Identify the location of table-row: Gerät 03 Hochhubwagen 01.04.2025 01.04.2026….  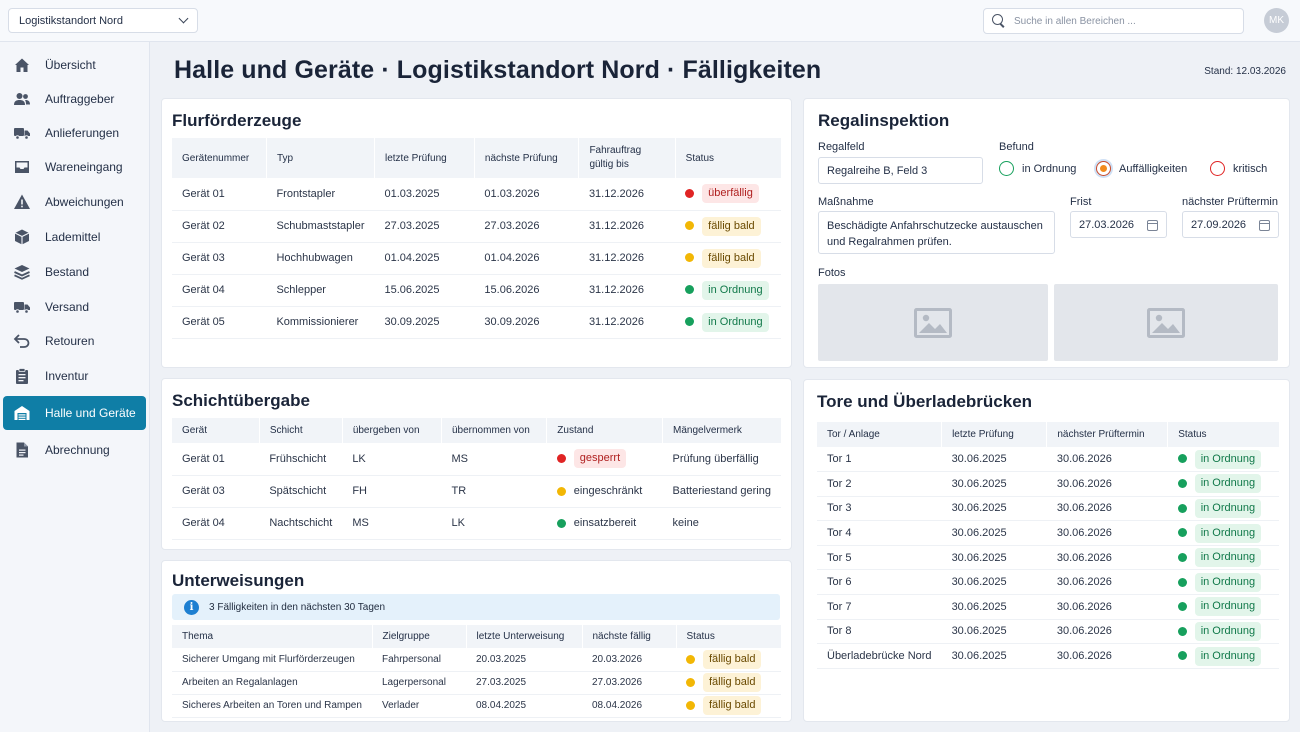
(476, 258).